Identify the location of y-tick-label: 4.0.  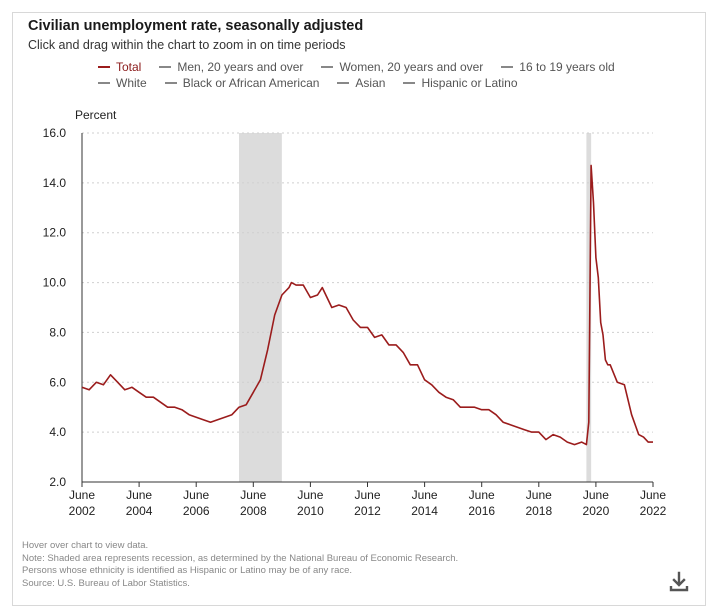
(57, 432).